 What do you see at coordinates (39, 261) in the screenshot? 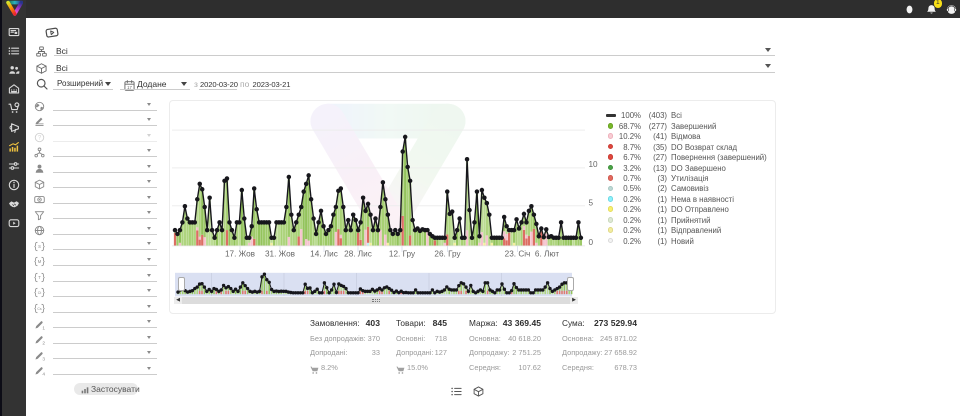
I see `svg-text: M` at bounding box center [39, 261].